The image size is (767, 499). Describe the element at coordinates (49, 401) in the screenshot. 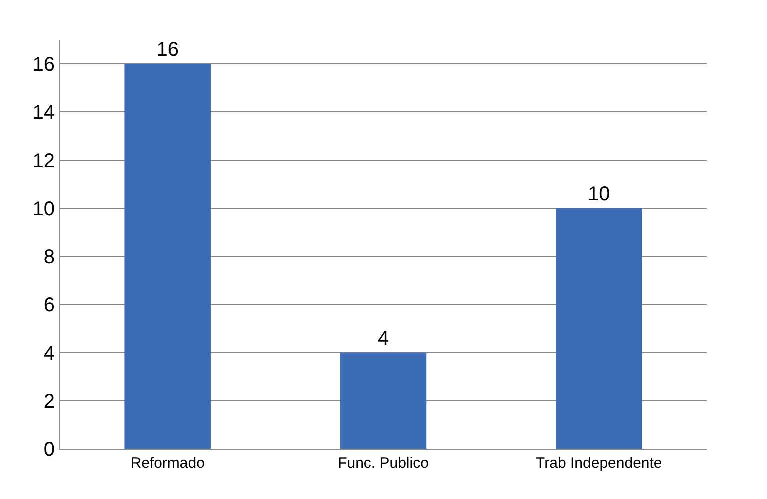

I see `y-tick-label: 2` at that location.